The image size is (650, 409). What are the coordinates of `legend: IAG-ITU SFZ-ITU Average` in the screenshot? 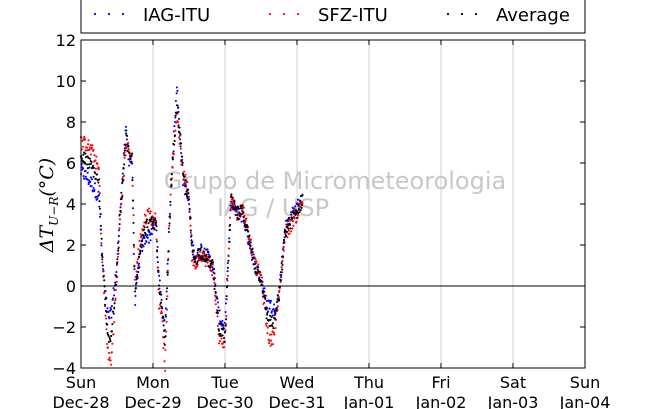 It's located at (333, 17).